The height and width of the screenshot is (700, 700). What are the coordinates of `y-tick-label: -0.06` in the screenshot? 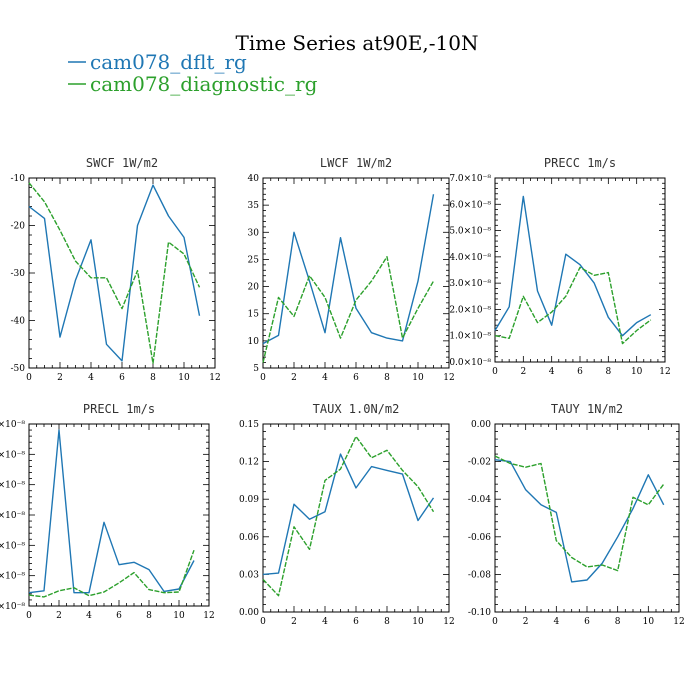 It's located at (479, 538).